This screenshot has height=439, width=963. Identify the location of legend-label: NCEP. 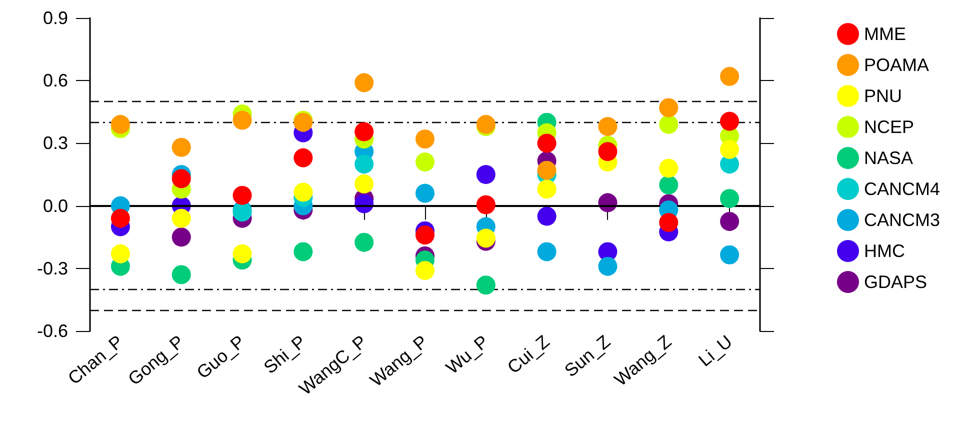
(889, 127).